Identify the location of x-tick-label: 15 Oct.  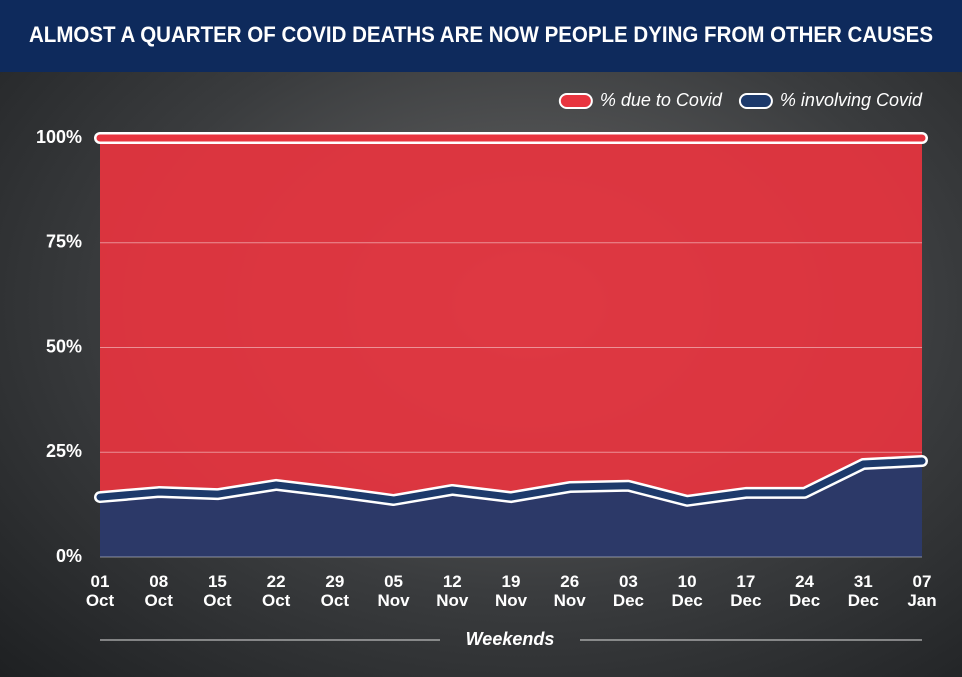
(217, 591).